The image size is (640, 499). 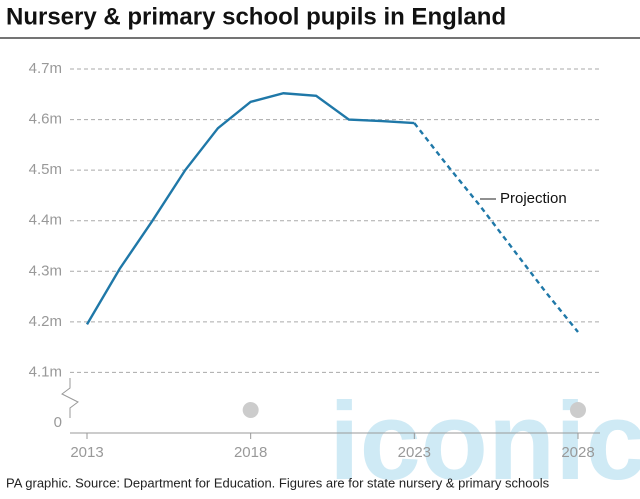 What do you see at coordinates (577, 452) in the screenshot?
I see `x-tick-label: 2028` at bounding box center [577, 452].